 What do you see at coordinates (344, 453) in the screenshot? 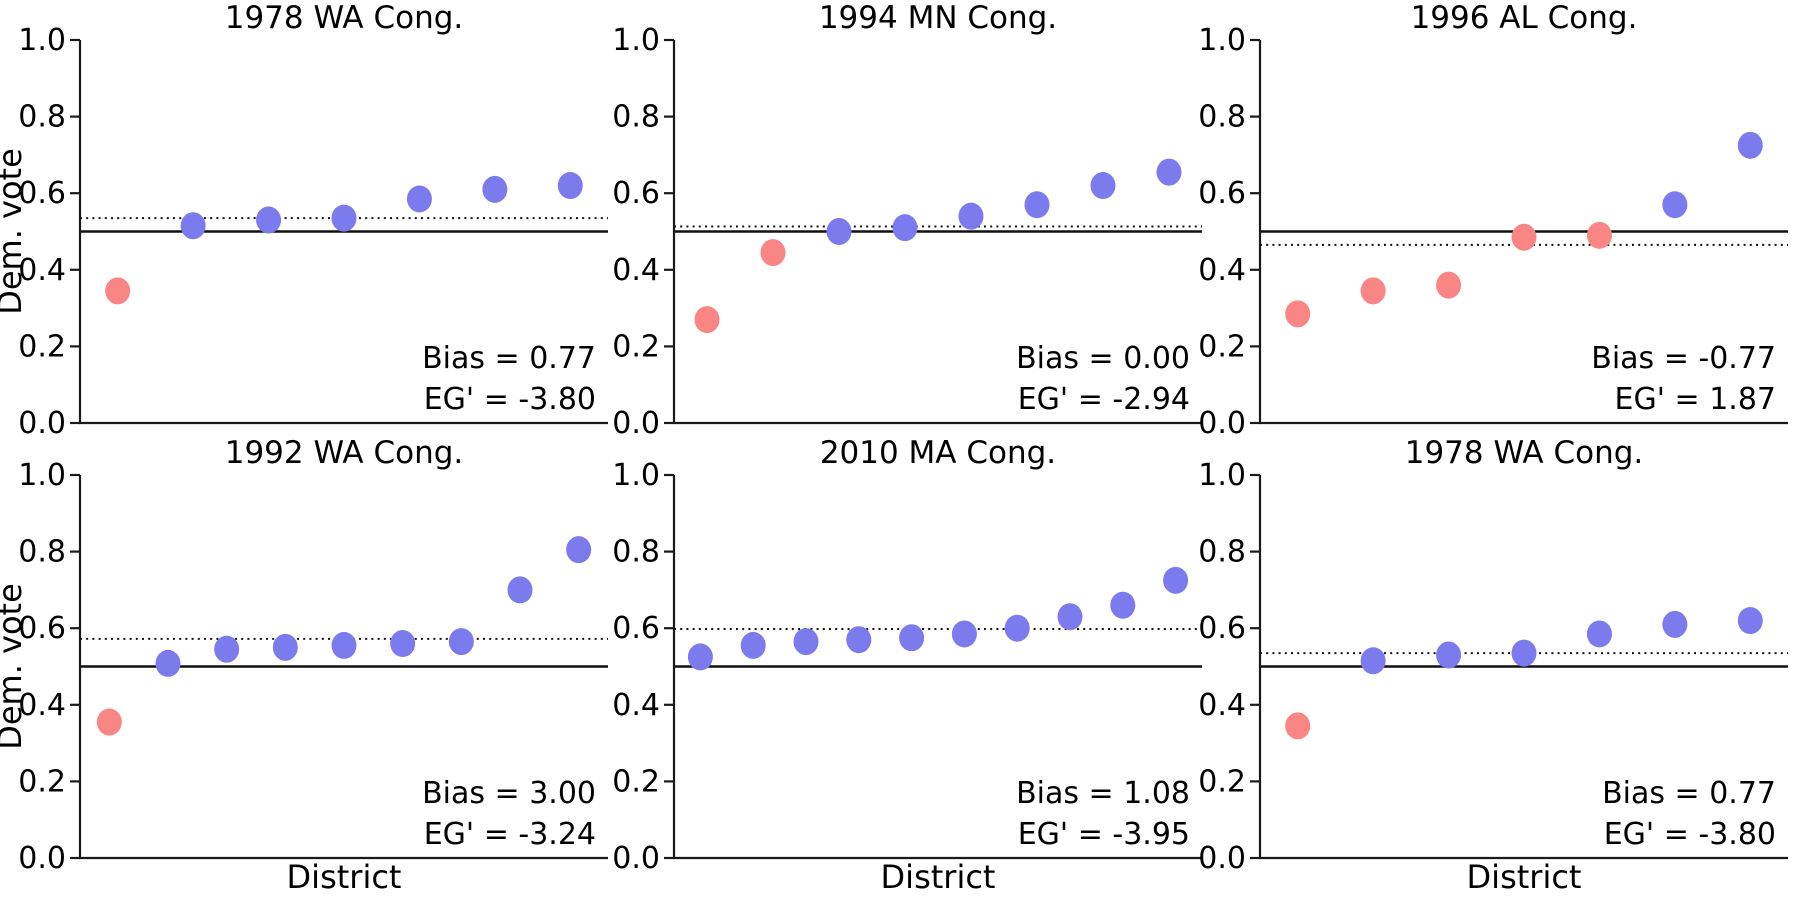
I see `subplot-title: 1992 WA Cong.` at bounding box center [344, 453].